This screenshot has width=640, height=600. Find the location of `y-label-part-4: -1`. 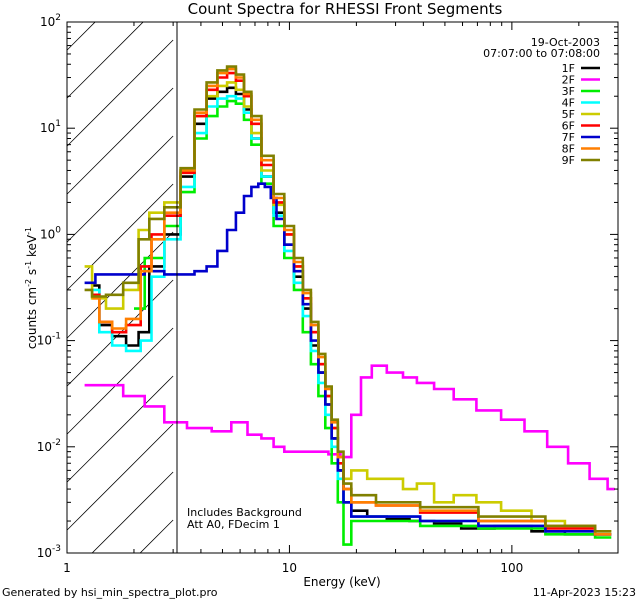

y-label-part-4: -1 is located at coordinates (28, 265).